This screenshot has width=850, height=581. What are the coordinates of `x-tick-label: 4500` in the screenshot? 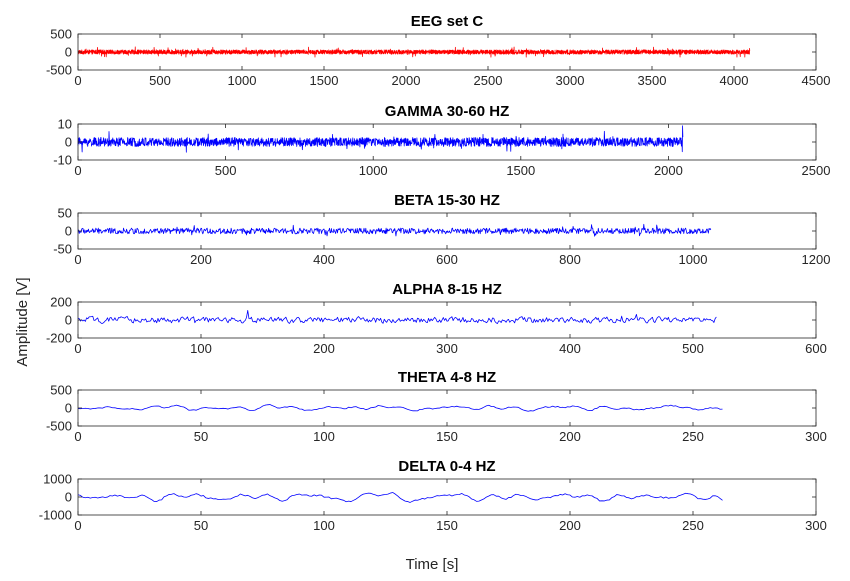 It's located at (816, 80).